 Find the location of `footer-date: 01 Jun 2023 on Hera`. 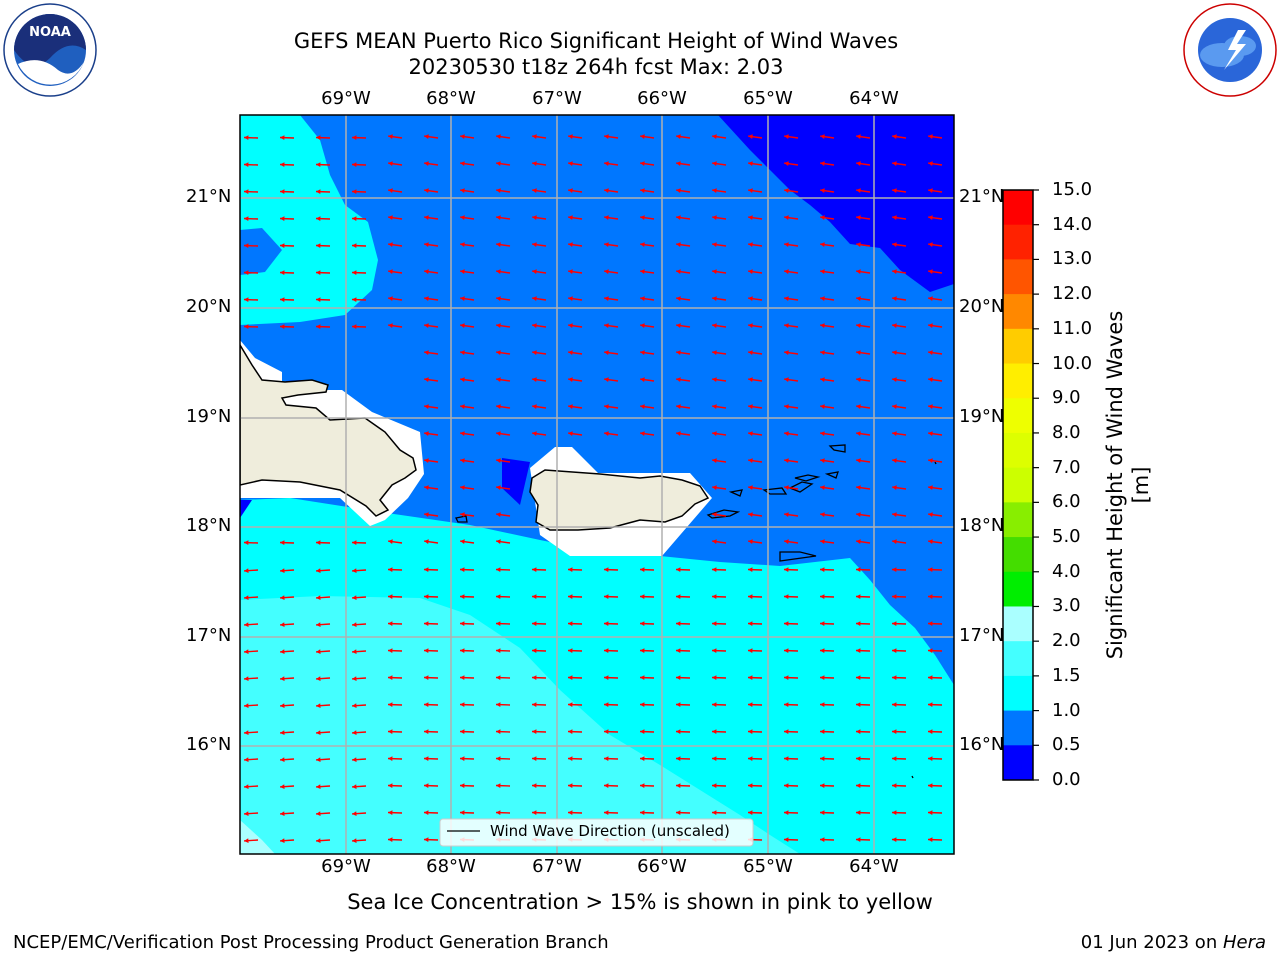

footer-date: 01 Jun 2023 on Hera is located at coordinates (1173, 942).